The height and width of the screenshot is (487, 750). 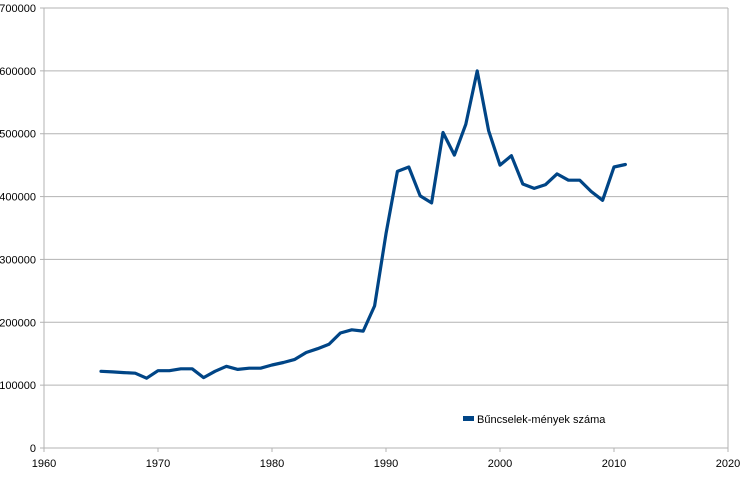 I want to click on x-tick-label: 2000, so click(x=500, y=464).